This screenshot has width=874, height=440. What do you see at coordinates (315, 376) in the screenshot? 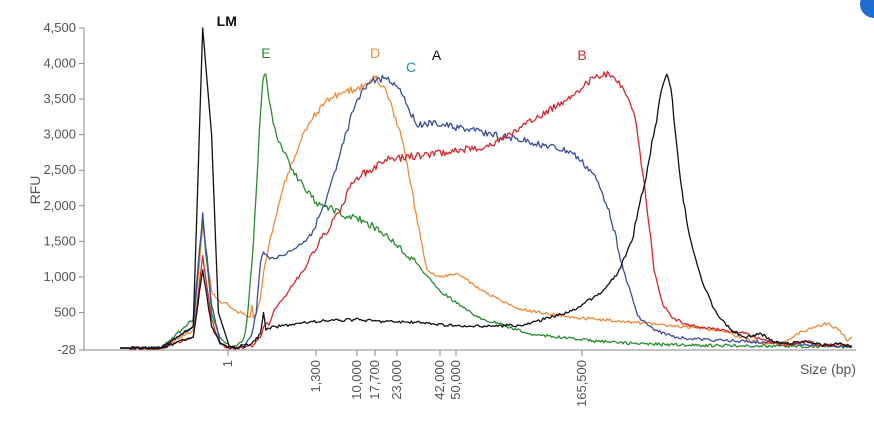
I see `x-tick-label: 1,300` at bounding box center [315, 376].